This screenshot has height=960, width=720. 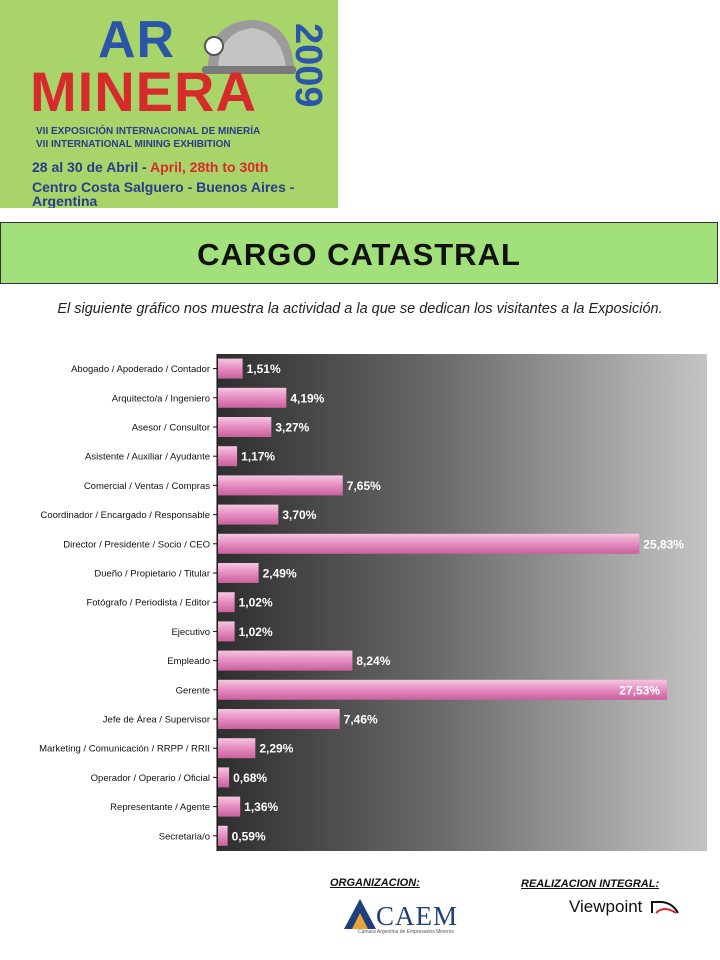 I want to click on y-tick-label: Secretaria/o, so click(x=184, y=836).